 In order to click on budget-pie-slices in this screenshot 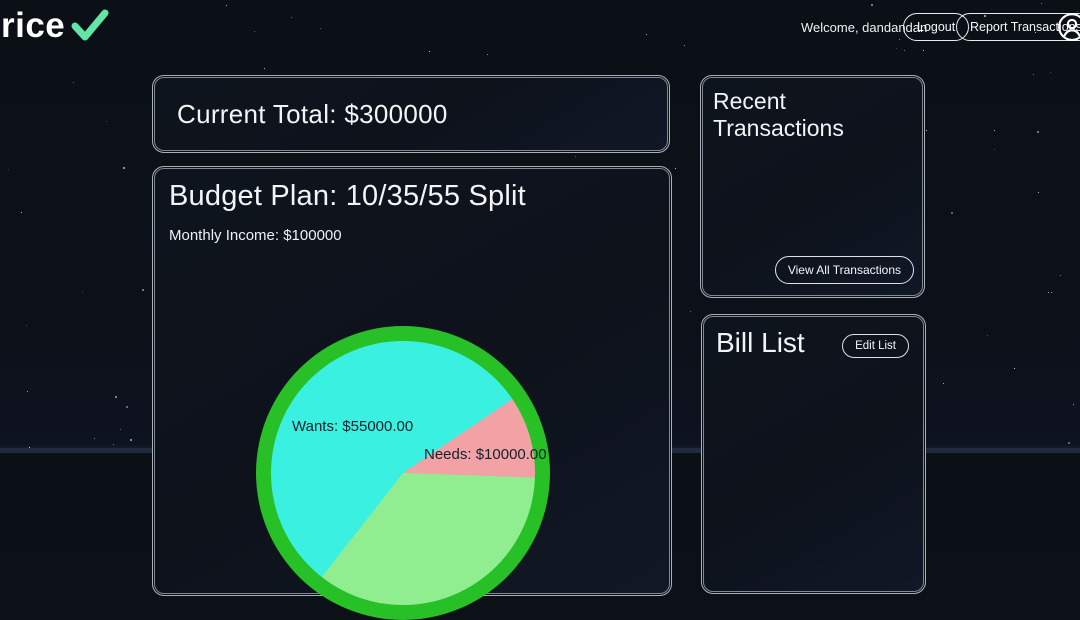, I will do `click(403, 473)`.